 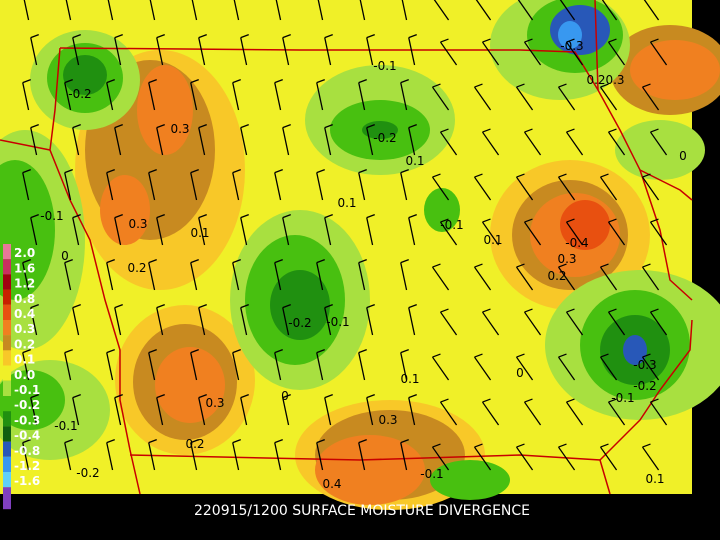 I want to click on contour-label: -0.2, so click(x=299, y=323).